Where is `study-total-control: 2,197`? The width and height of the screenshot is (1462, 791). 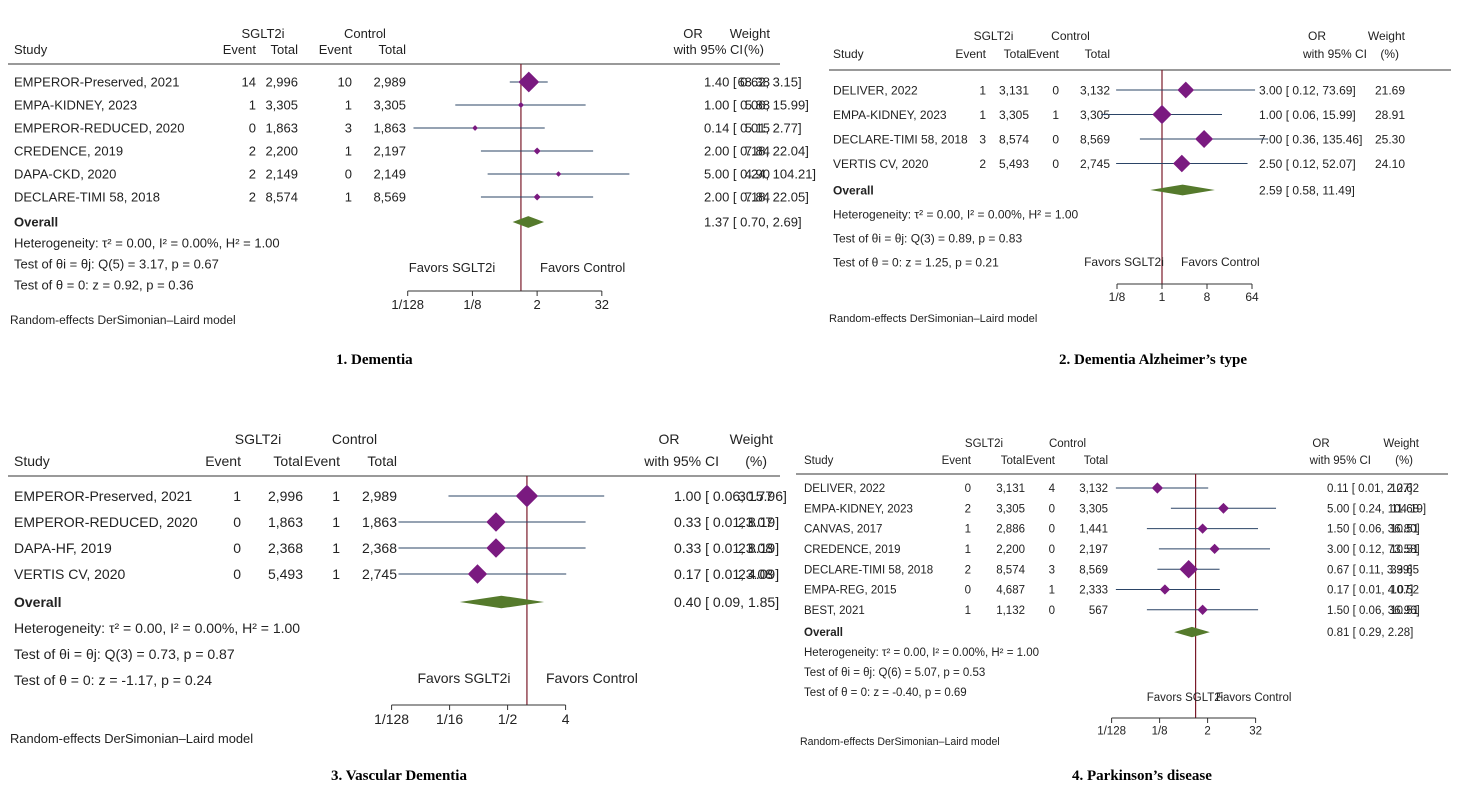 study-total-control: 2,197 is located at coordinates (389, 151).